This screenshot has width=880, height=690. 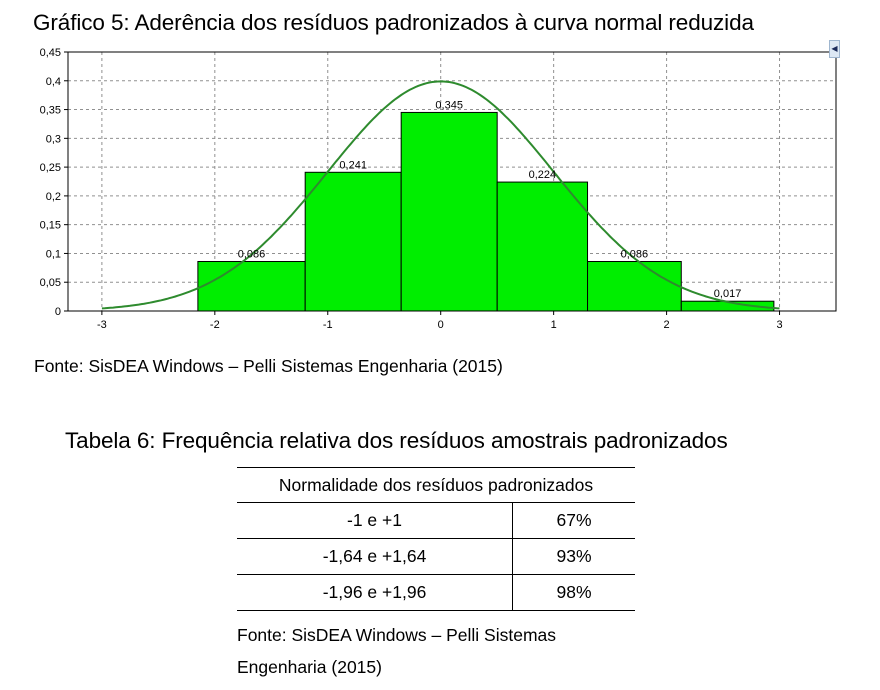 What do you see at coordinates (353, 165) in the screenshot?
I see `bar-value-label: 0,241` at bounding box center [353, 165].